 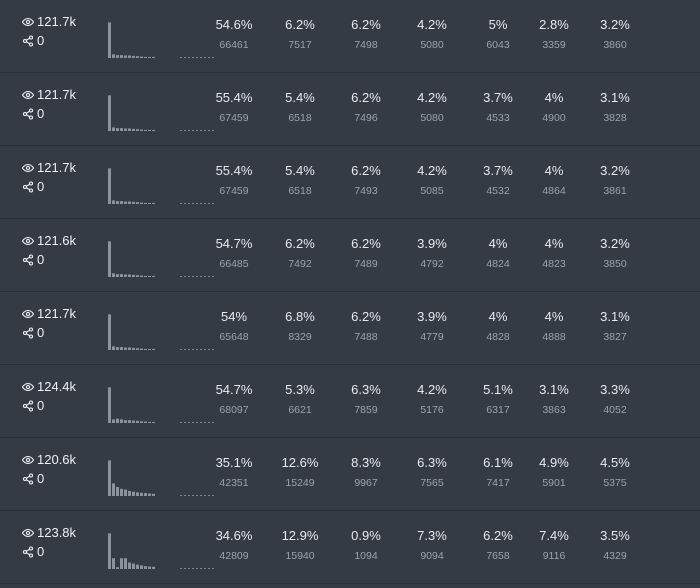 What do you see at coordinates (615, 483) in the screenshot?
I see `metric-count: 5375` at bounding box center [615, 483].